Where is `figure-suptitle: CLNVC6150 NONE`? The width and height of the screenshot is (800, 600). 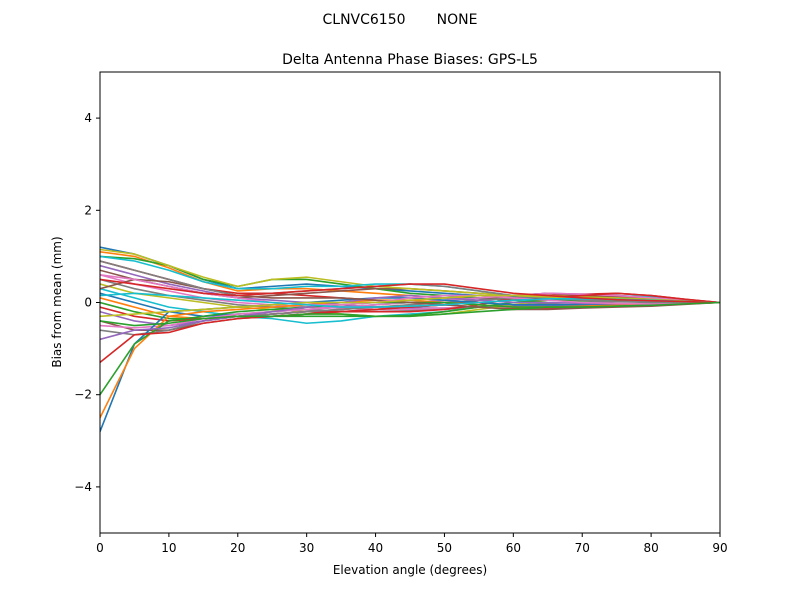
figure-suptitle: CLNVC6150 NONE is located at coordinates (400, 20).